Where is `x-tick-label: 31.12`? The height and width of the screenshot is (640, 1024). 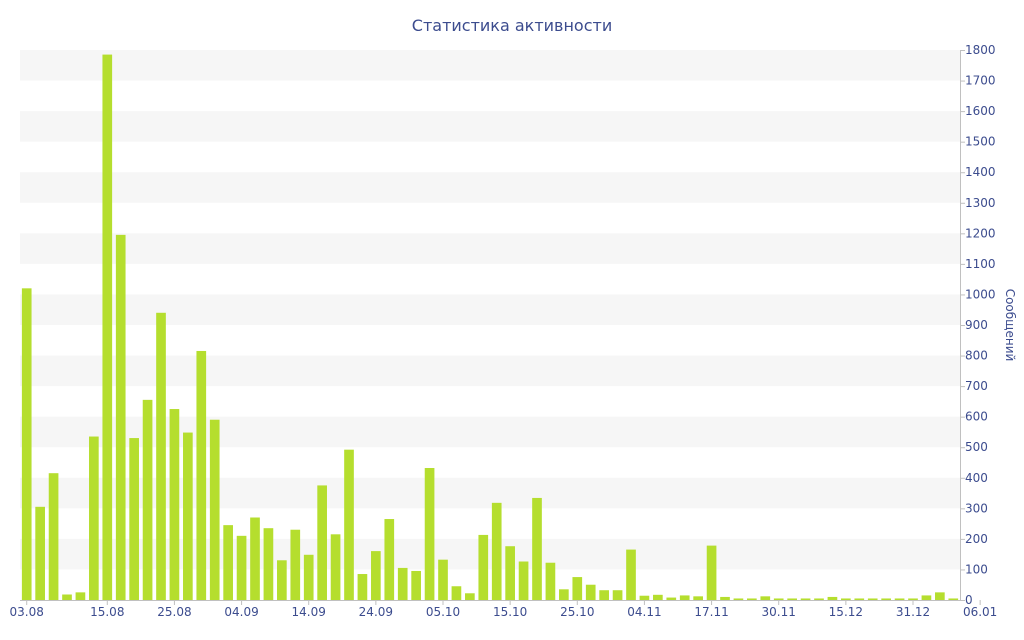
x-tick-label: 31.12 is located at coordinates (913, 612).